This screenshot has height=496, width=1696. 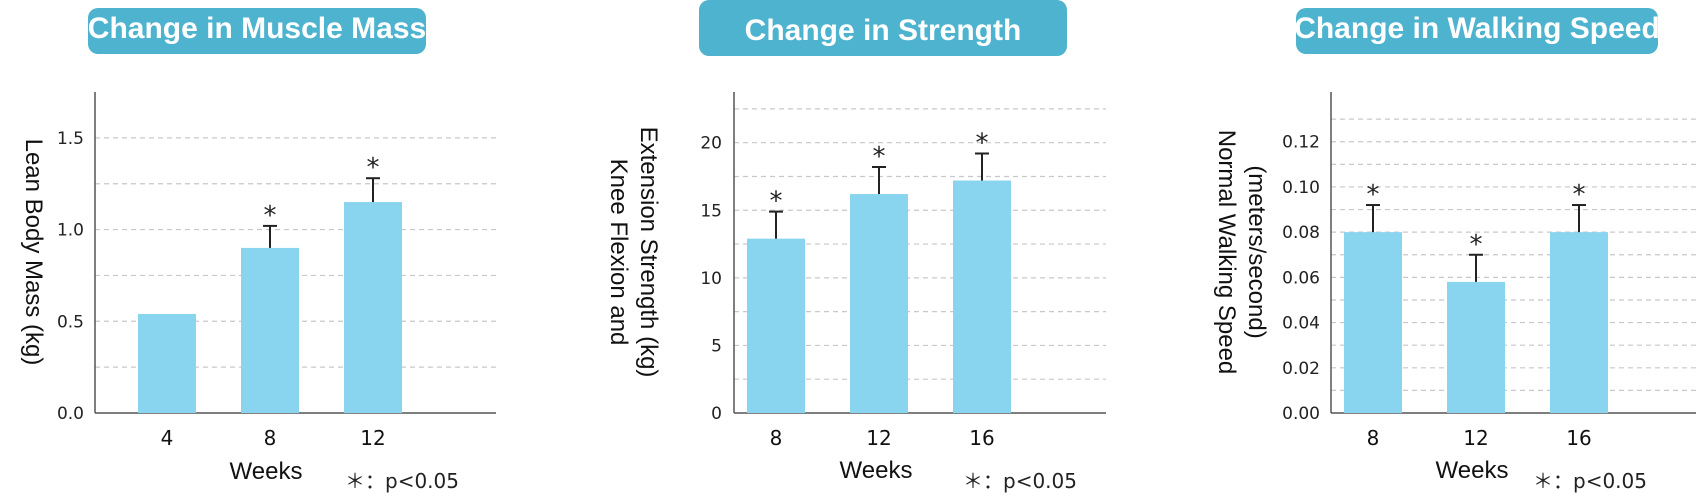 What do you see at coordinates (1301, 233) in the screenshot?
I see `y-tick-label: 0.08` at bounding box center [1301, 233].